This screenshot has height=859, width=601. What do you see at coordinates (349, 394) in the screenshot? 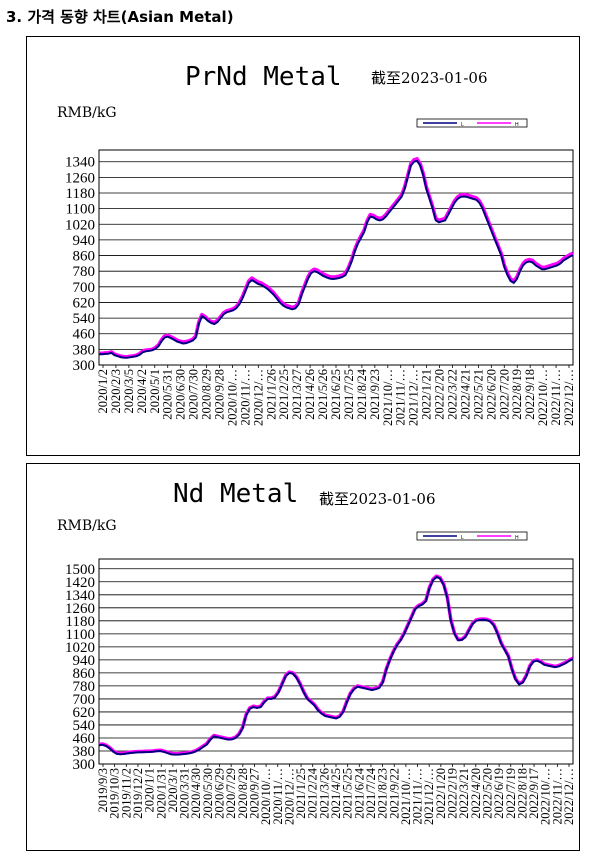
I see `x-tick-label: 2021/7/25` at bounding box center [349, 394].